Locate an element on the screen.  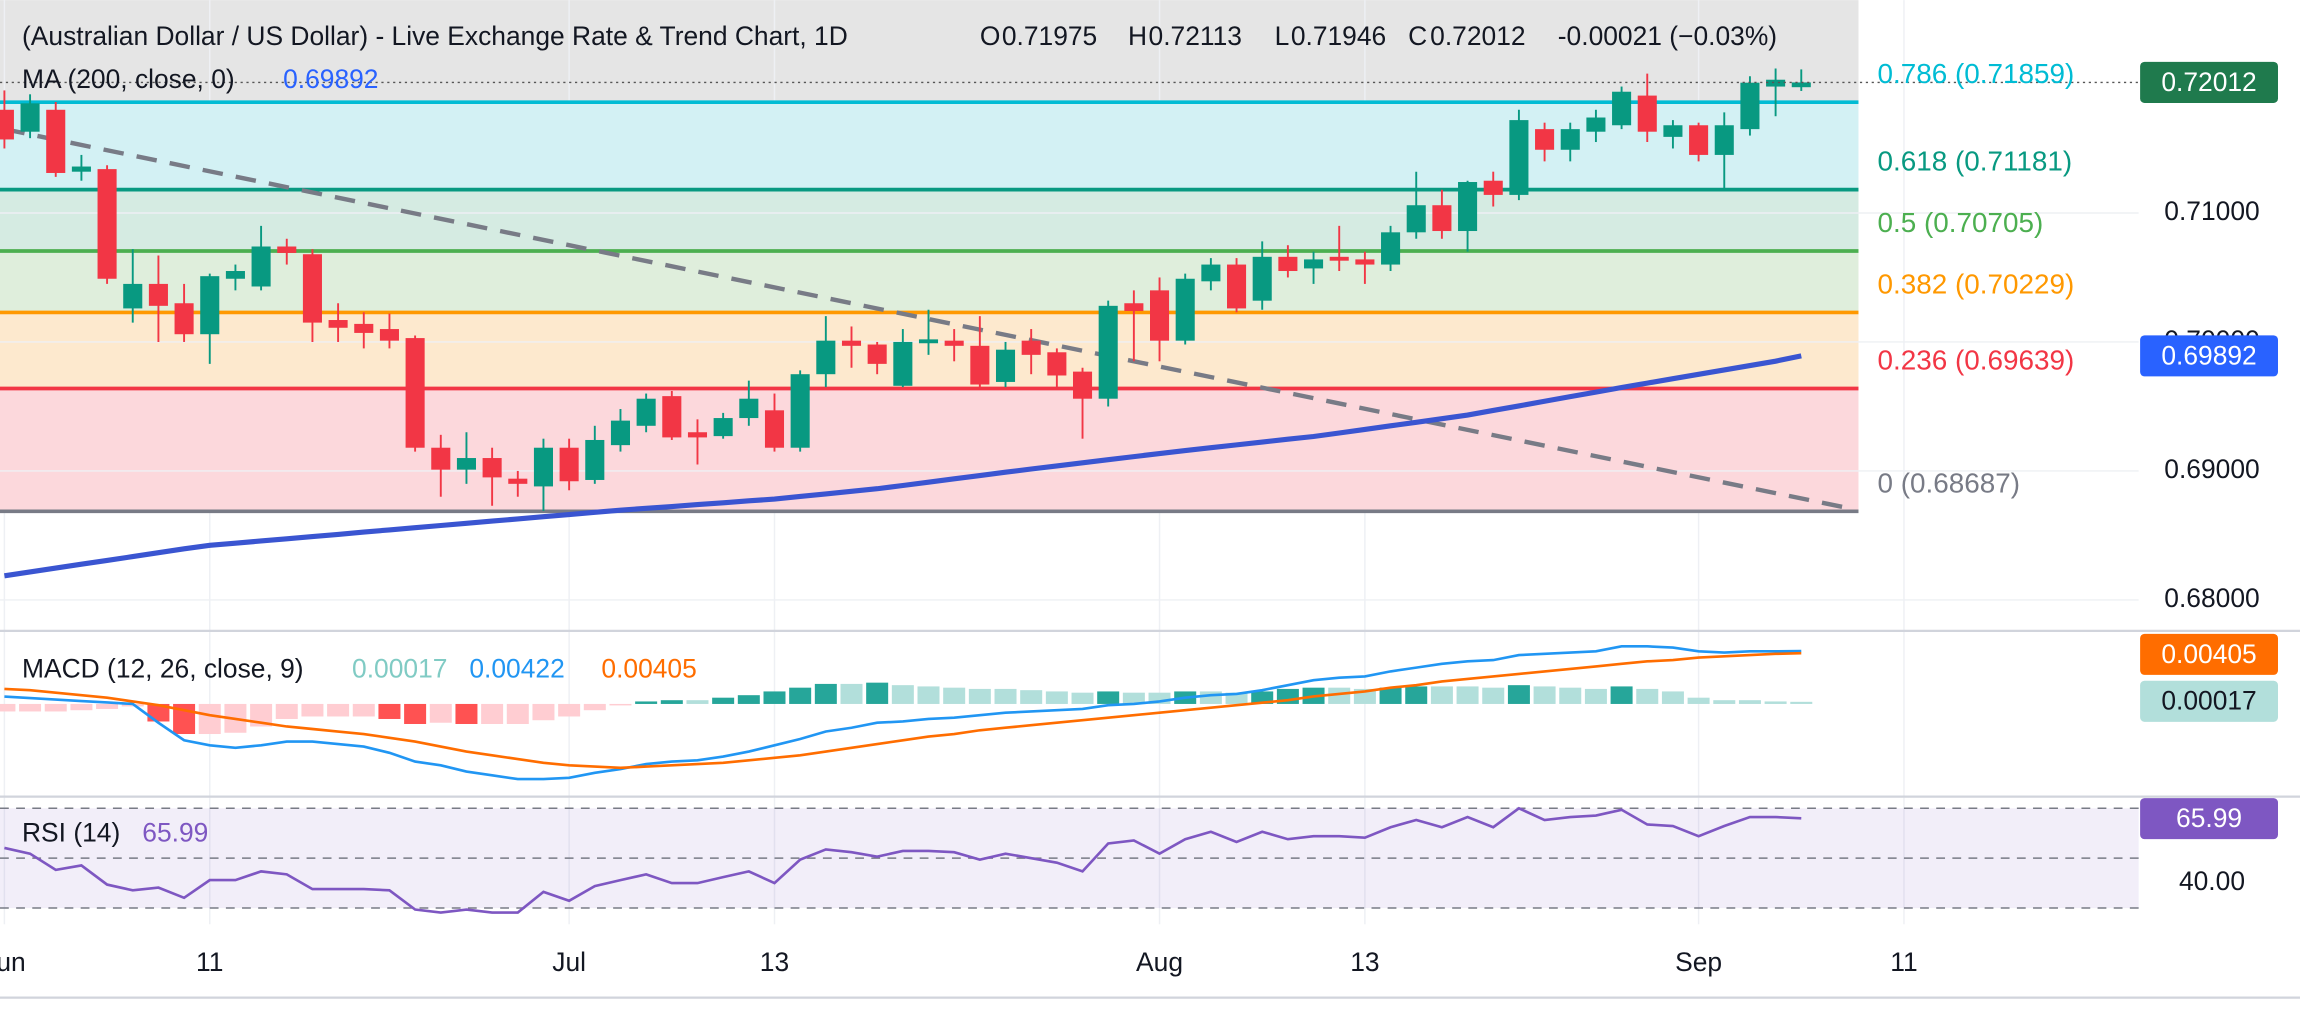
ohlc-label: L is located at coordinates (1282, 36).